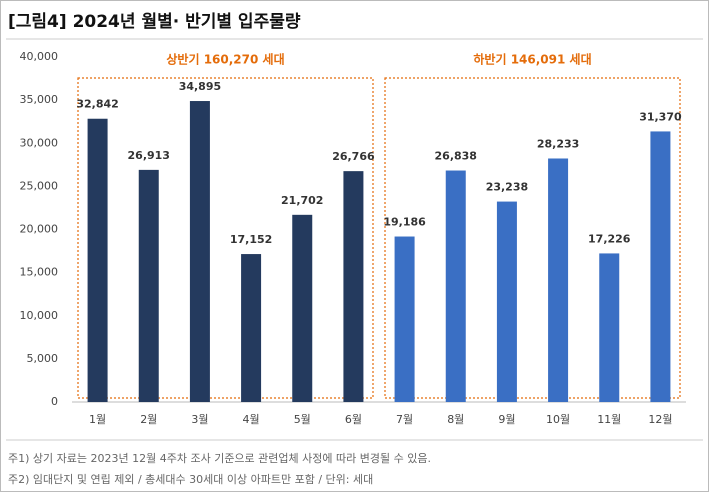  What do you see at coordinates (353, 156) in the screenshot?
I see `data-label: 26,766` at bounding box center [353, 156].